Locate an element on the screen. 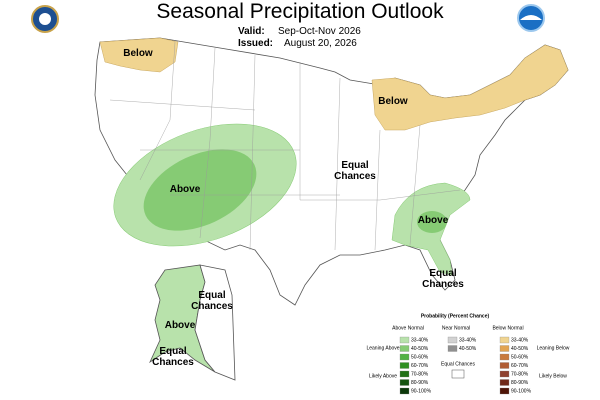 The image size is (600, 400). valid-value: Sep-Oct-Nov 2026 is located at coordinates (319, 31).